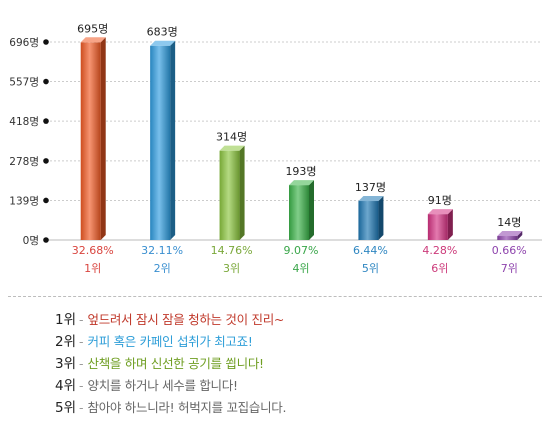  What do you see at coordinates (66, 342) in the screenshot?
I see `legend-rank: 2위` at bounding box center [66, 342].